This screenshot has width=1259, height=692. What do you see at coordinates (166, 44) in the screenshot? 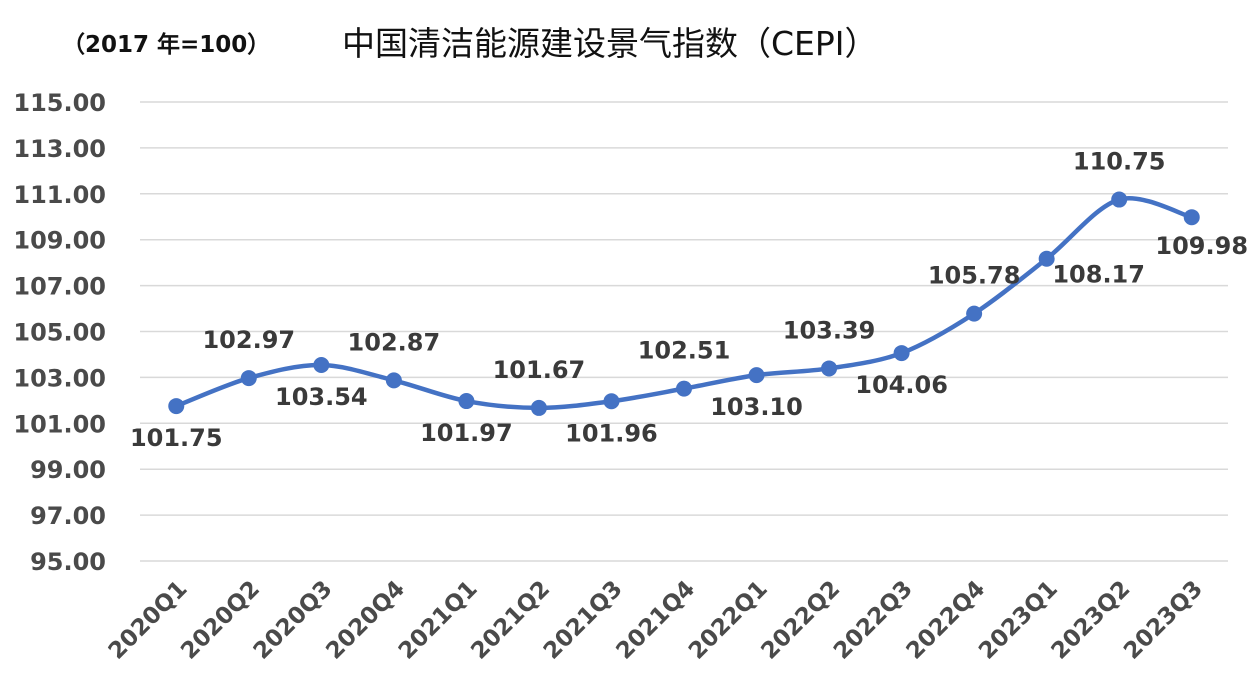
I see `chart-subtitle: （2017 年=100）` at bounding box center [166, 44].